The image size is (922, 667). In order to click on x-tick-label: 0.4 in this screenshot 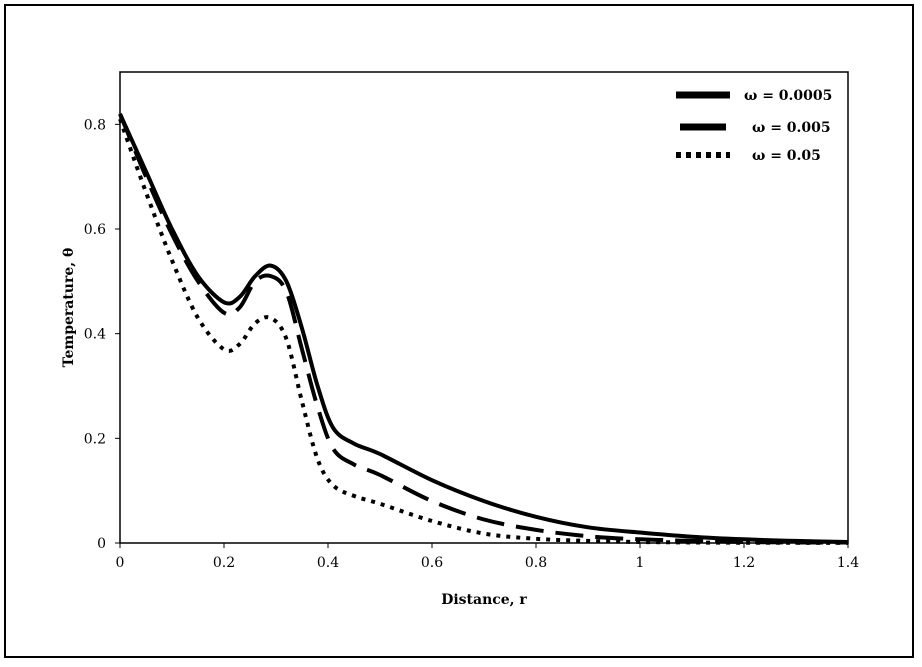, I will do `click(328, 563)`.